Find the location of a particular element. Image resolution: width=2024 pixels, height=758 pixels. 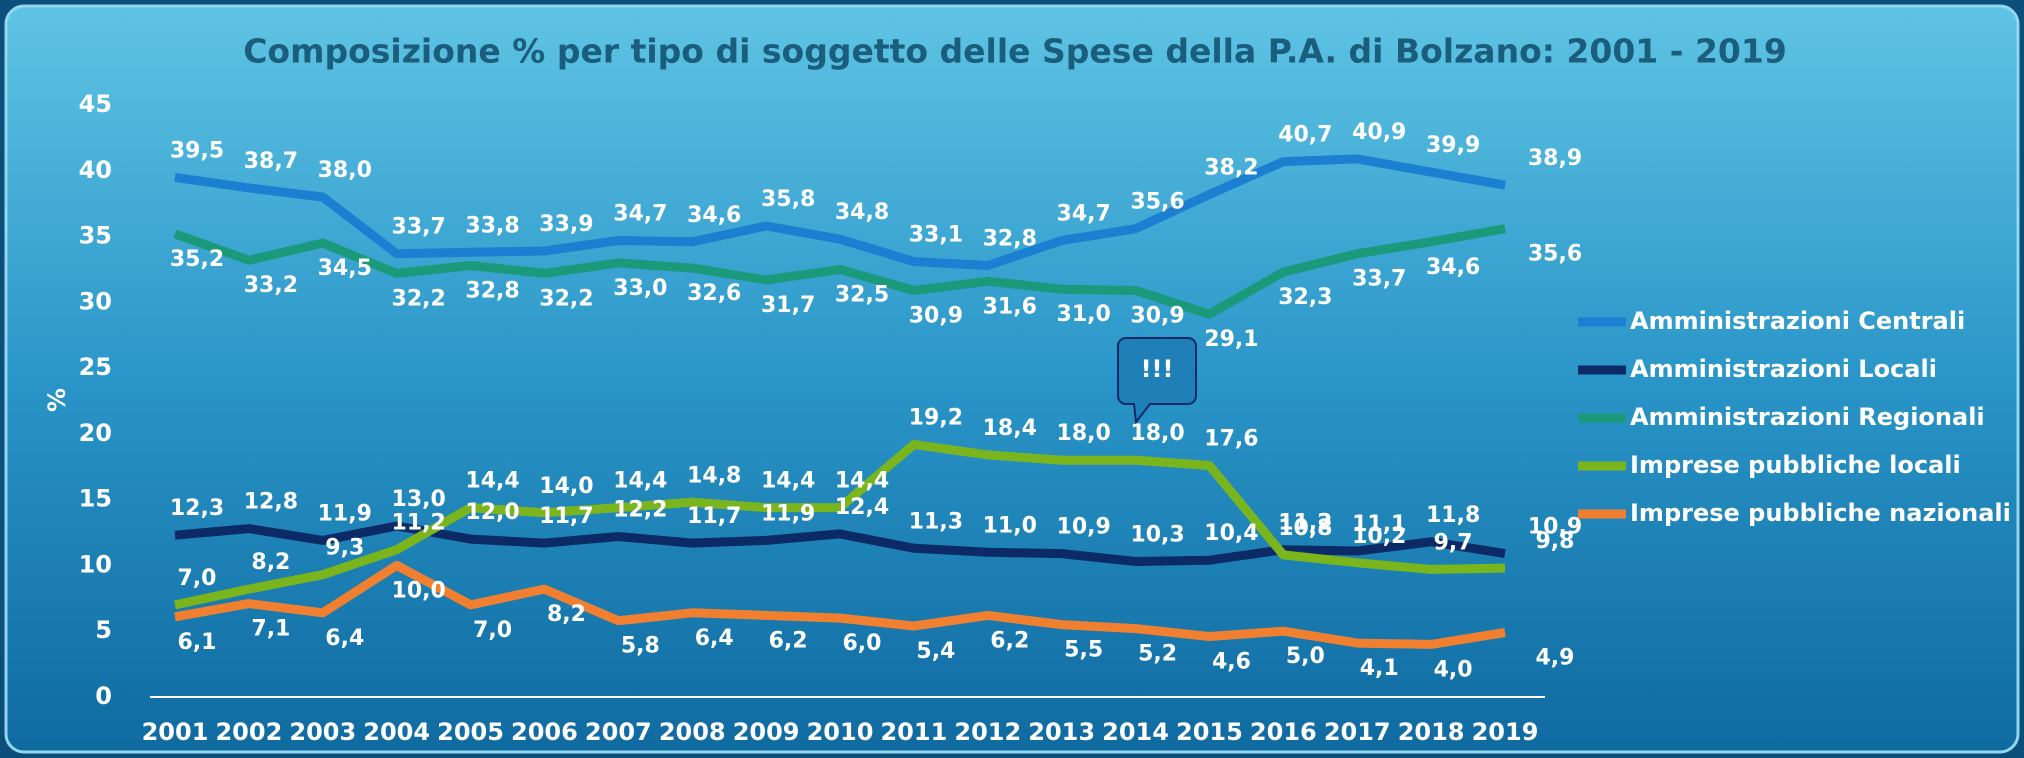

data-label: 4,1 is located at coordinates (1379, 668).